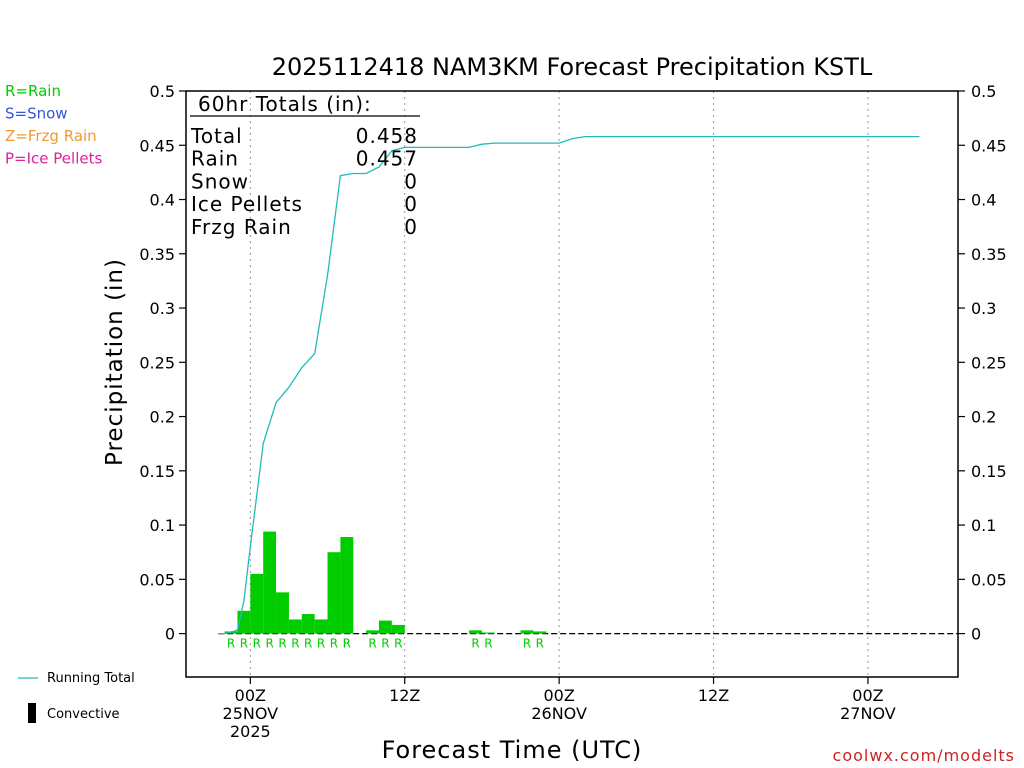  What do you see at coordinates (157, 471) in the screenshot?
I see `y-tick-label-left: 0.15` at bounding box center [157, 471].